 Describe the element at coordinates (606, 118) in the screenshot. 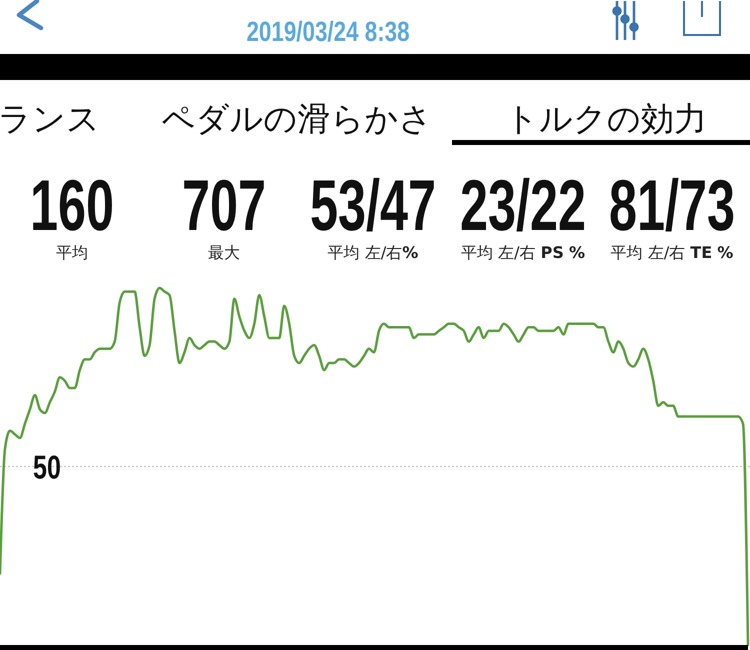

I see `text: トルクの効力` at that location.